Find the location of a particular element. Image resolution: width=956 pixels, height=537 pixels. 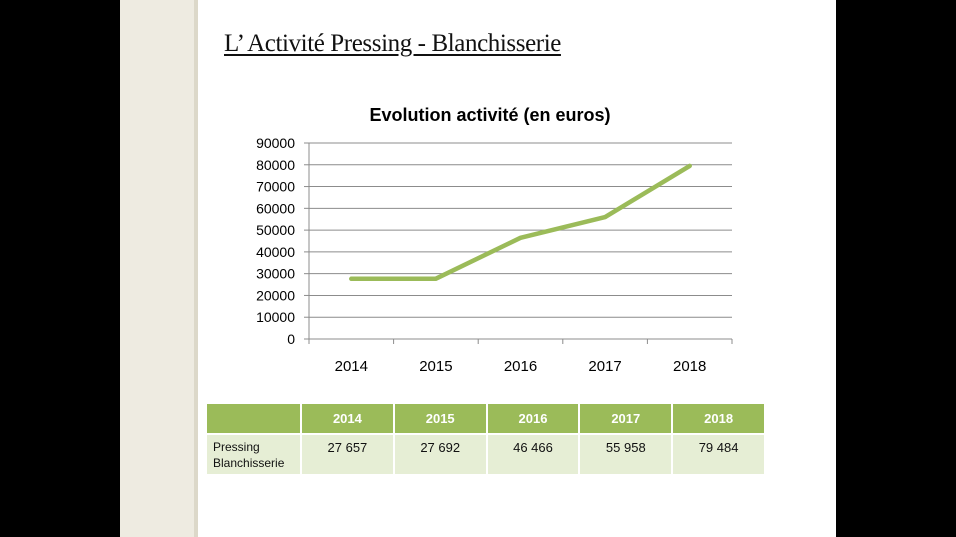

table-header-2017: 2017 is located at coordinates (626, 419).